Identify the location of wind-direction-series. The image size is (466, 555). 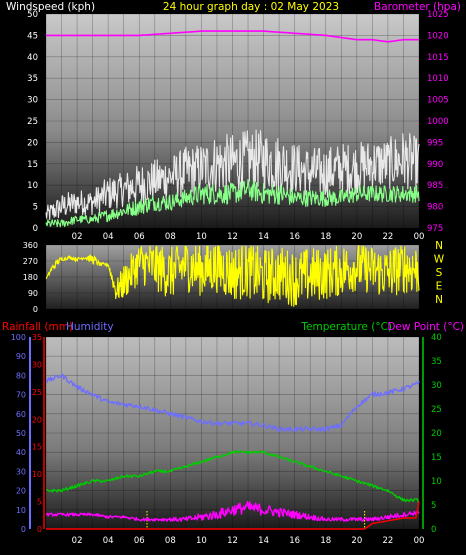
(232, 276).